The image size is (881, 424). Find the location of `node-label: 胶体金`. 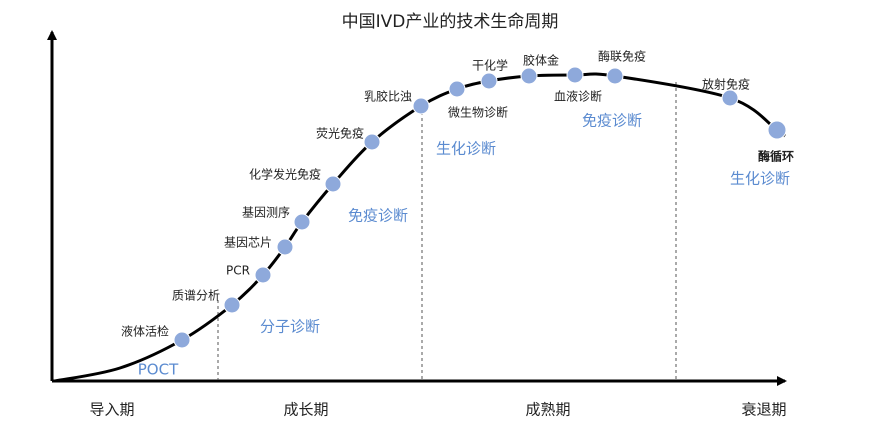

node-label: 胶体金 is located at coordinates (541, 60).